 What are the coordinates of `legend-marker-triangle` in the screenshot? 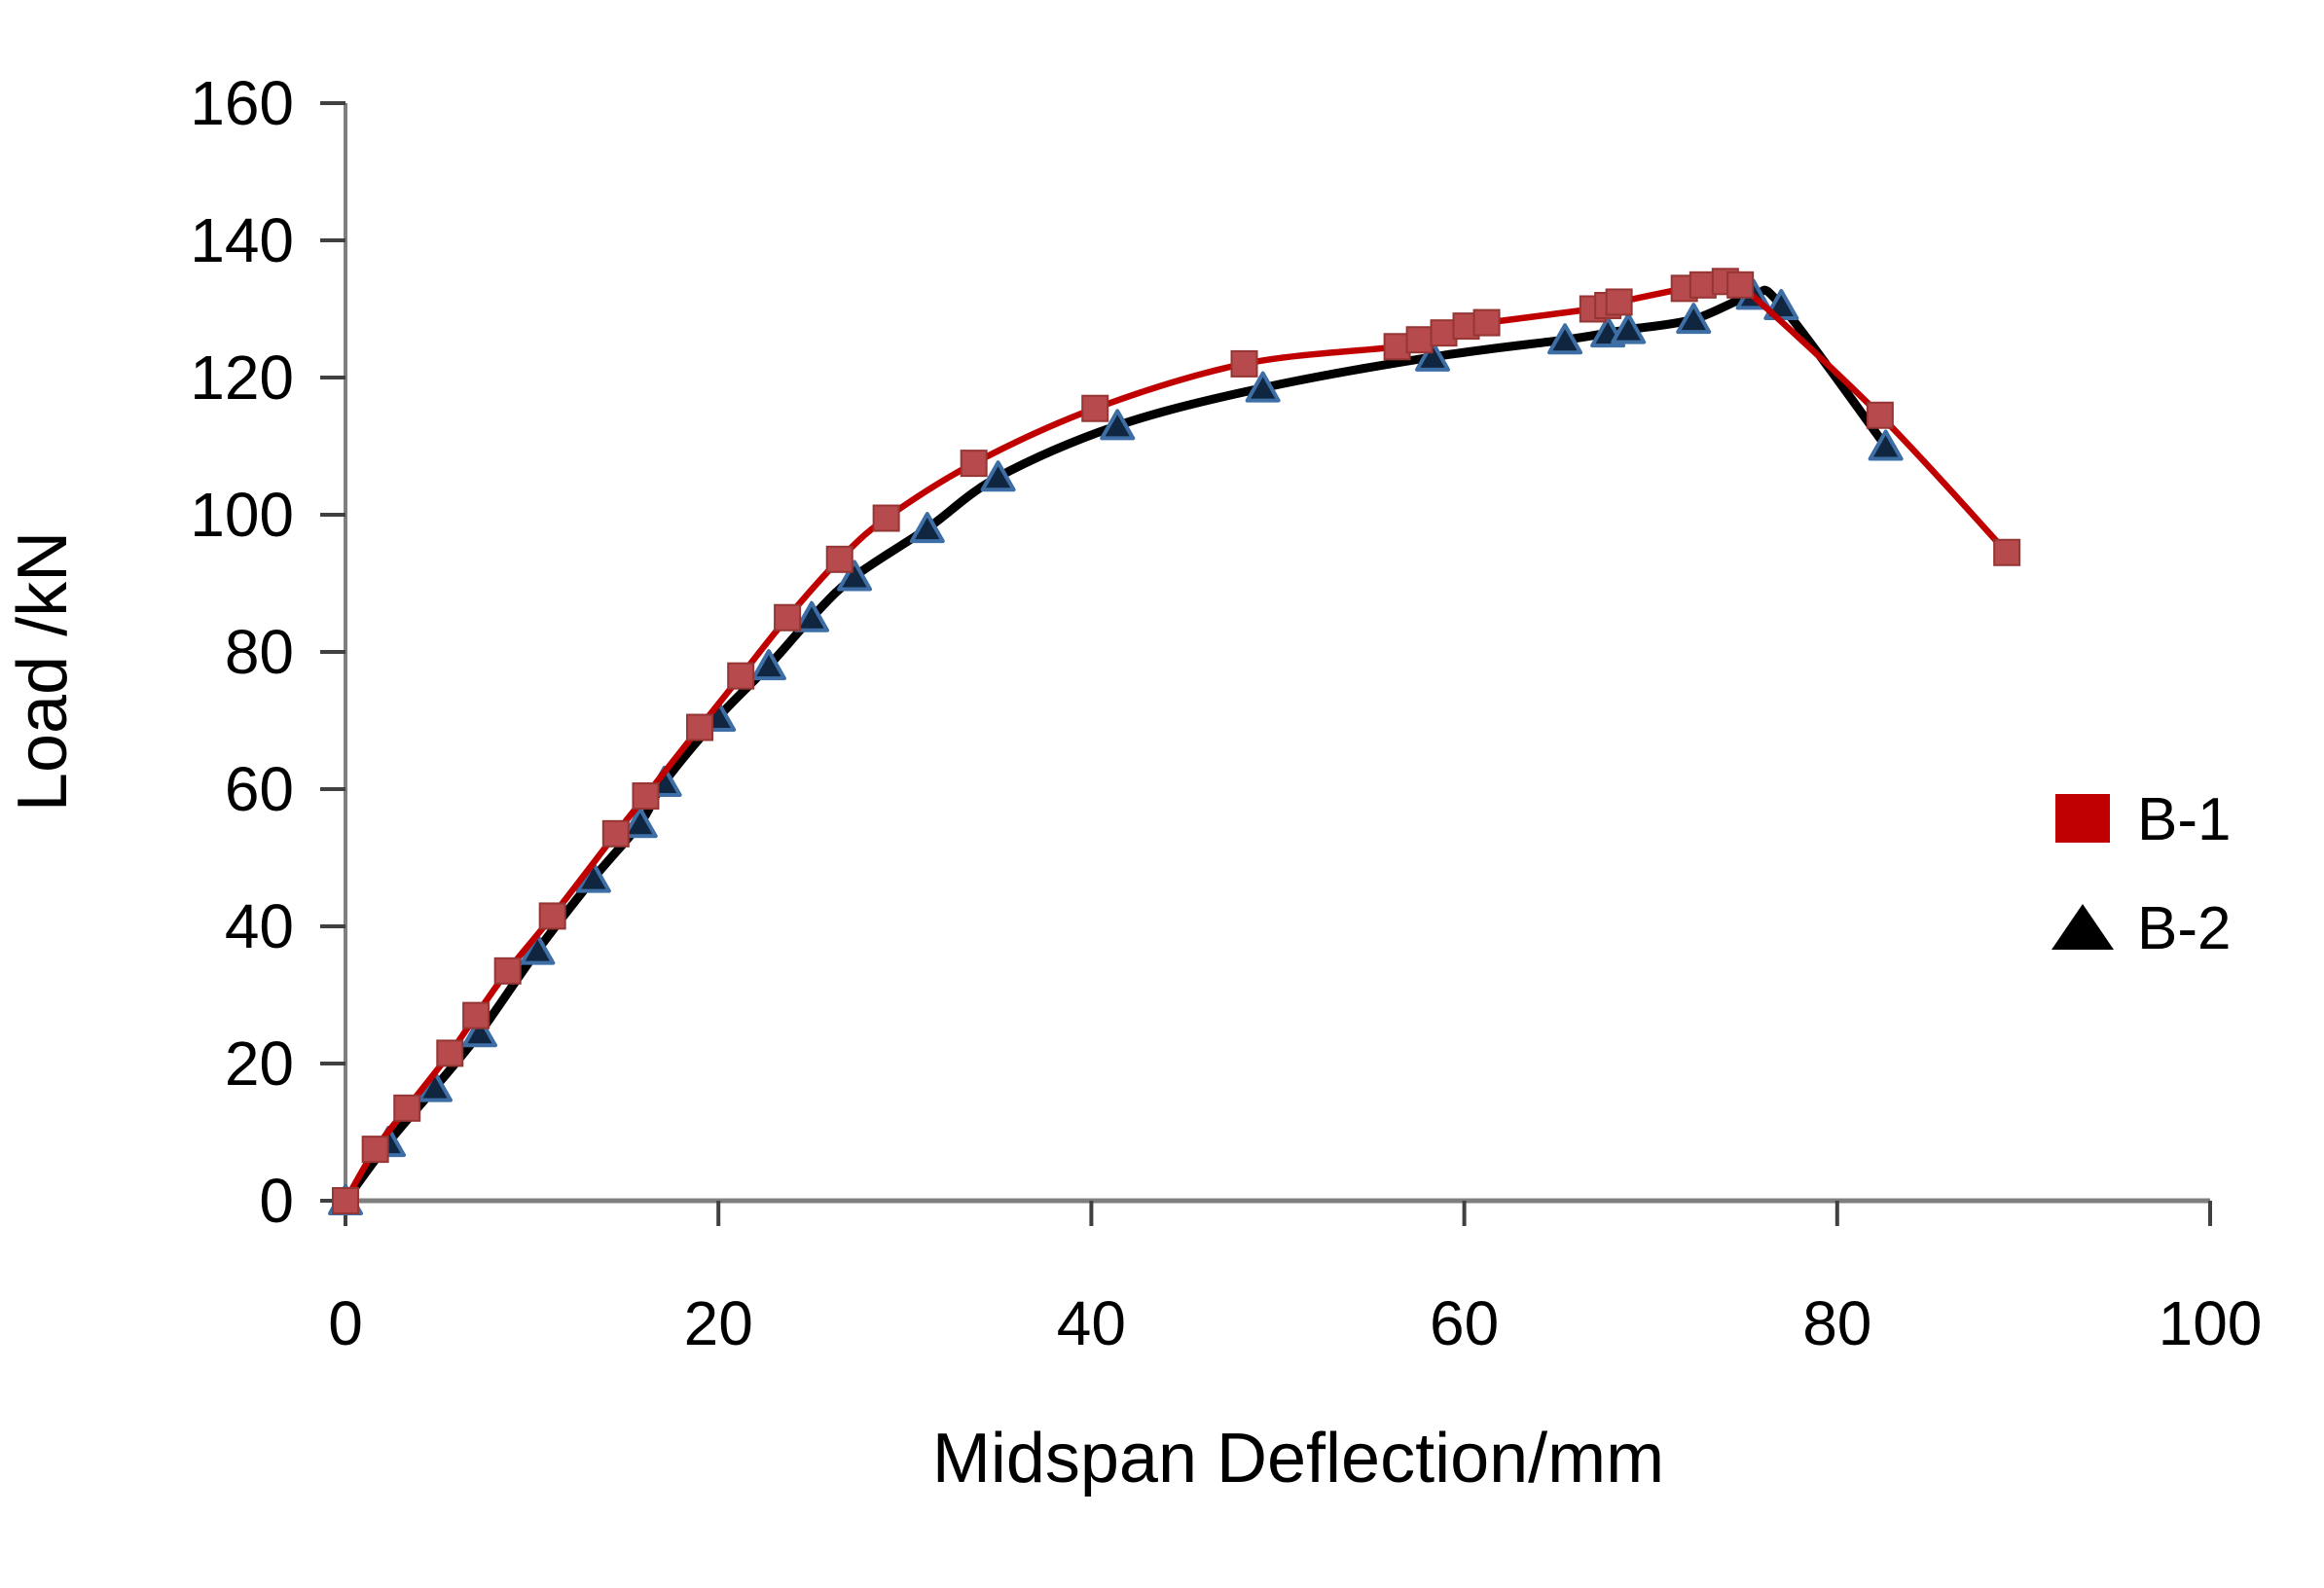 It's located at (2083, 927).